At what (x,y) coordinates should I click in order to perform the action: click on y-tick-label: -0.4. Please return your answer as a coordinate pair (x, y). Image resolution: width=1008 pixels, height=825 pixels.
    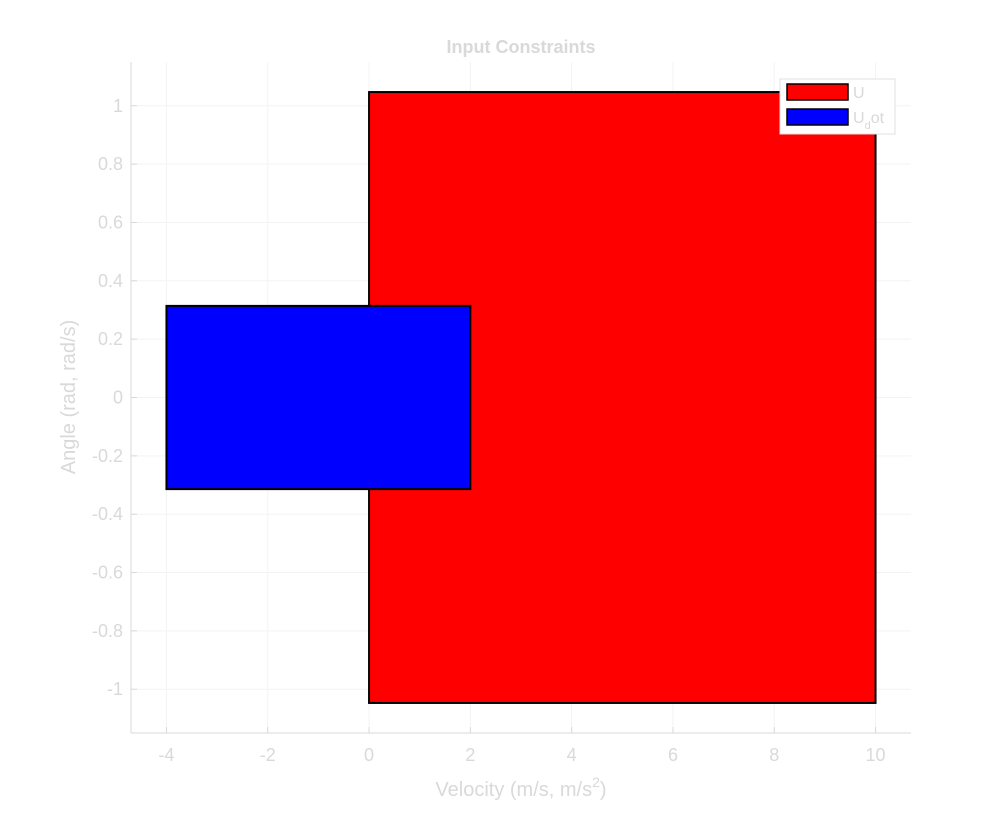
    Looking at the image, I should click on (107, 514).